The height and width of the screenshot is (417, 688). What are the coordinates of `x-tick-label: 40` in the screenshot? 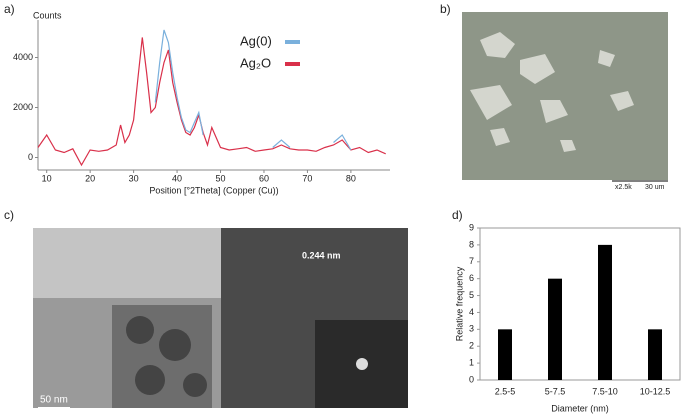 It's located at (177, 178).